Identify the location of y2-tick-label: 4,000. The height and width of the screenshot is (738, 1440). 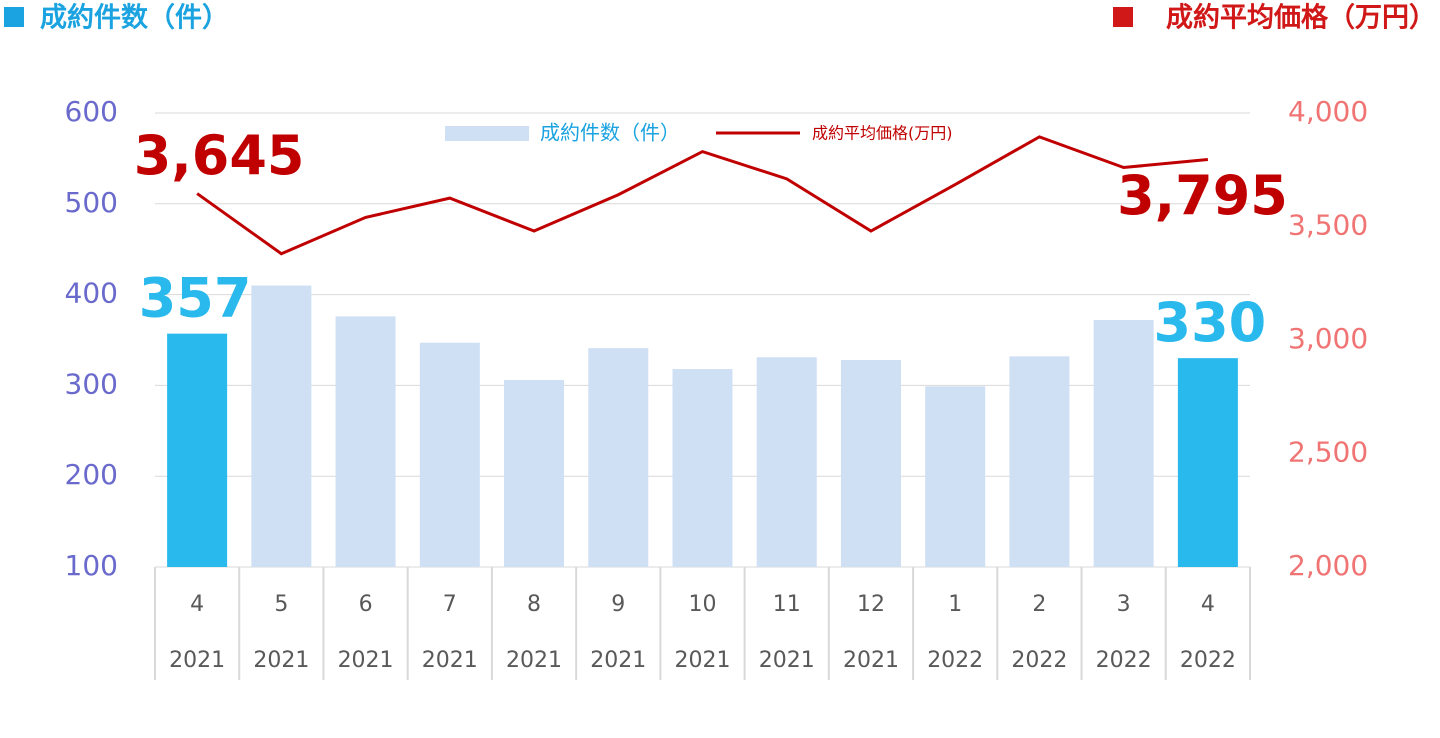
(1328, 111).